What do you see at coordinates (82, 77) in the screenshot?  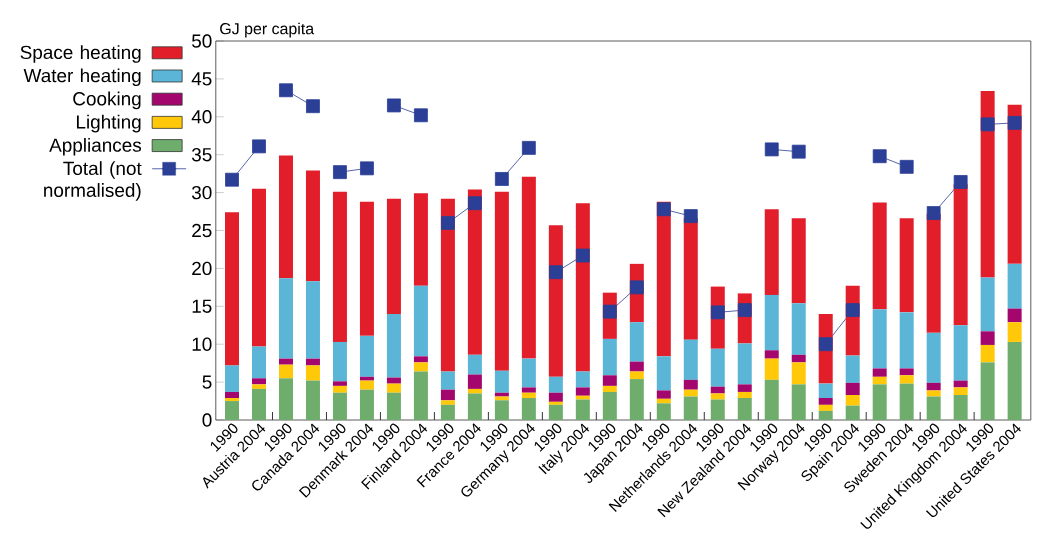 I see `legend-label: Water heating` at bounding box center [82, 77].